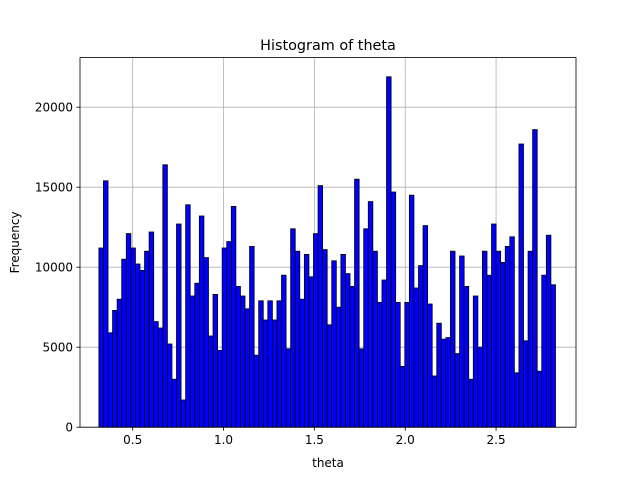 The height and width of the screenshot is (484, 640). What do you see at coordinates (405, 440) in the screenshot?
I see `x-tick-label: 2.0` at bounding box center [405, 440].